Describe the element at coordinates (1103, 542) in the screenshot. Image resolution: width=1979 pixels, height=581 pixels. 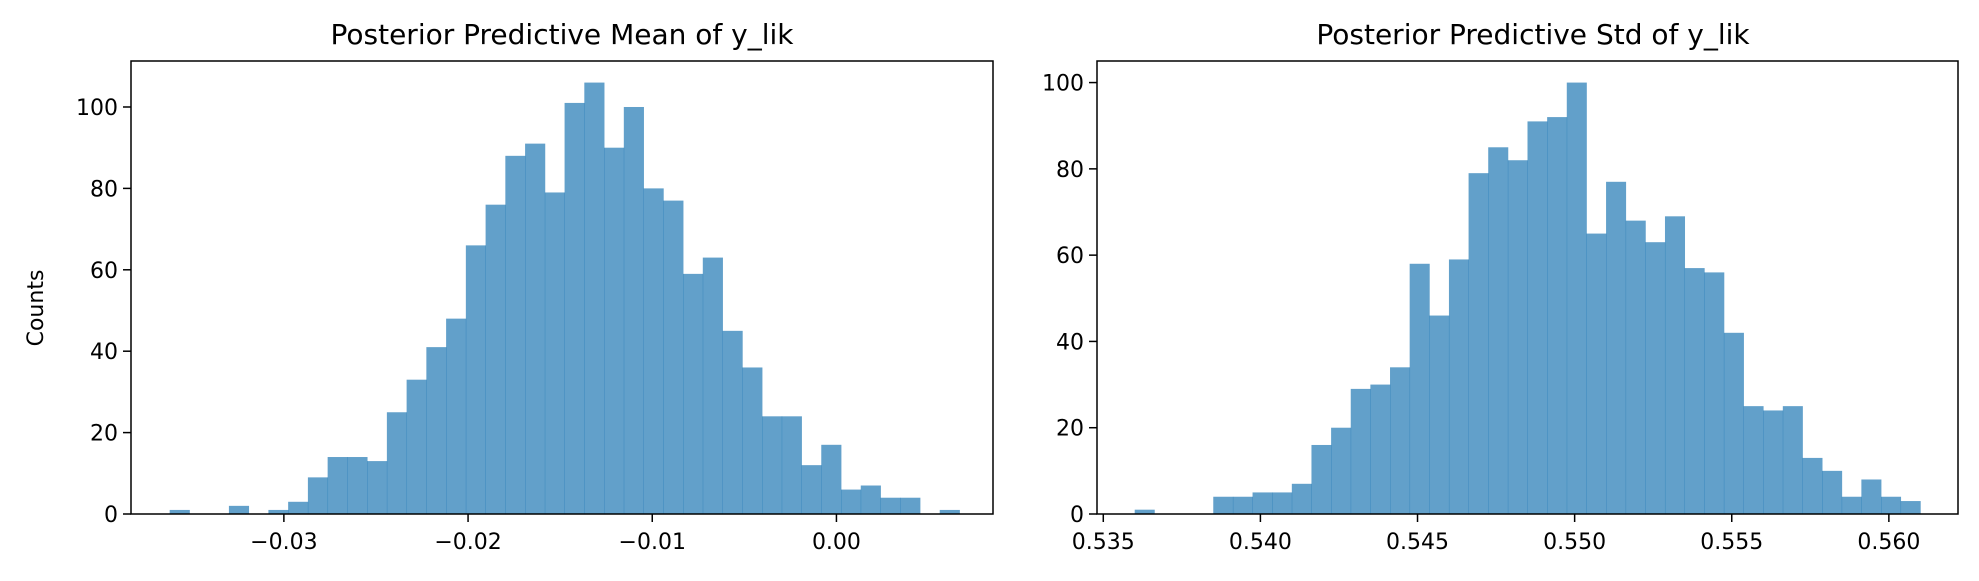
I see `std-xtick-label: 0.535` at that location.